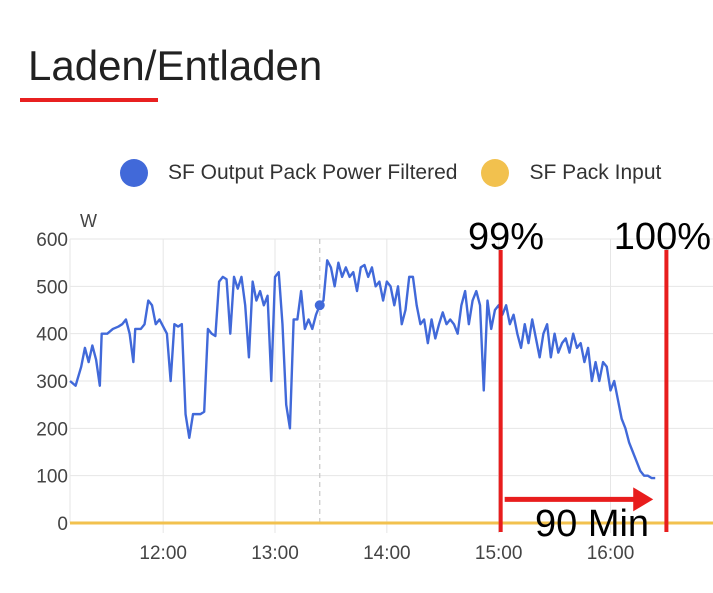  What do you see at coordinates (134, 173) in the screenshot?
I see `legend-dot-output` at bounding box center [134, 173].